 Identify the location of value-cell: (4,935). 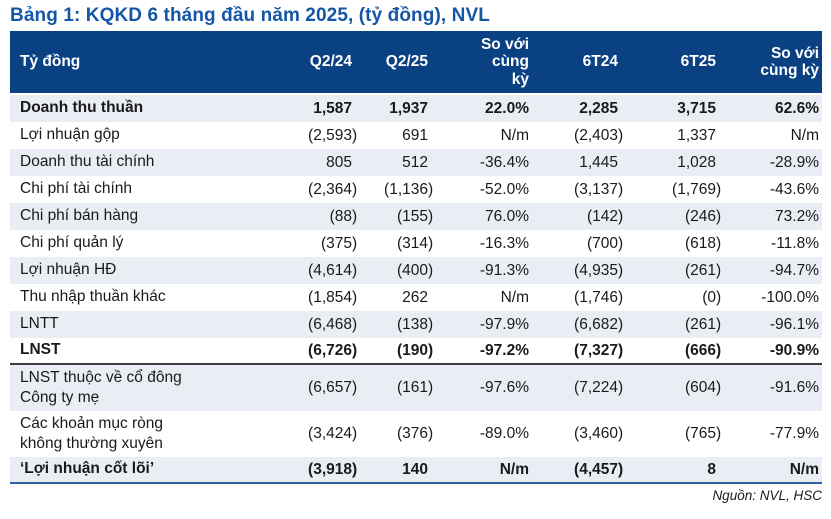
(599, 270).